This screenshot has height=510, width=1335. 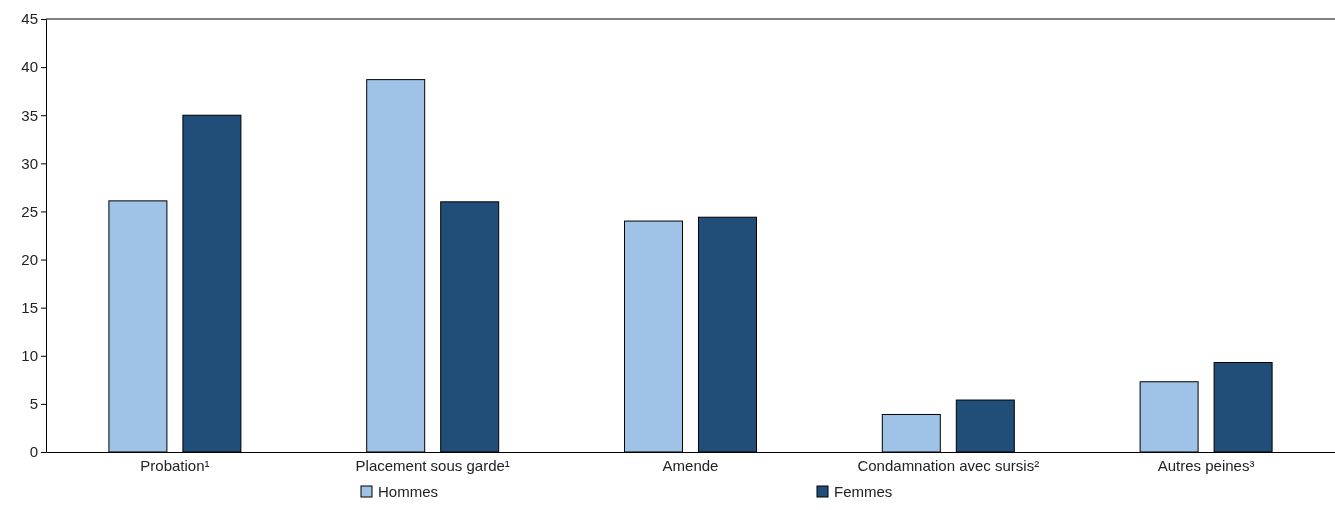 I want to click on legend-label: Hommes, so click(x=408, y=491).